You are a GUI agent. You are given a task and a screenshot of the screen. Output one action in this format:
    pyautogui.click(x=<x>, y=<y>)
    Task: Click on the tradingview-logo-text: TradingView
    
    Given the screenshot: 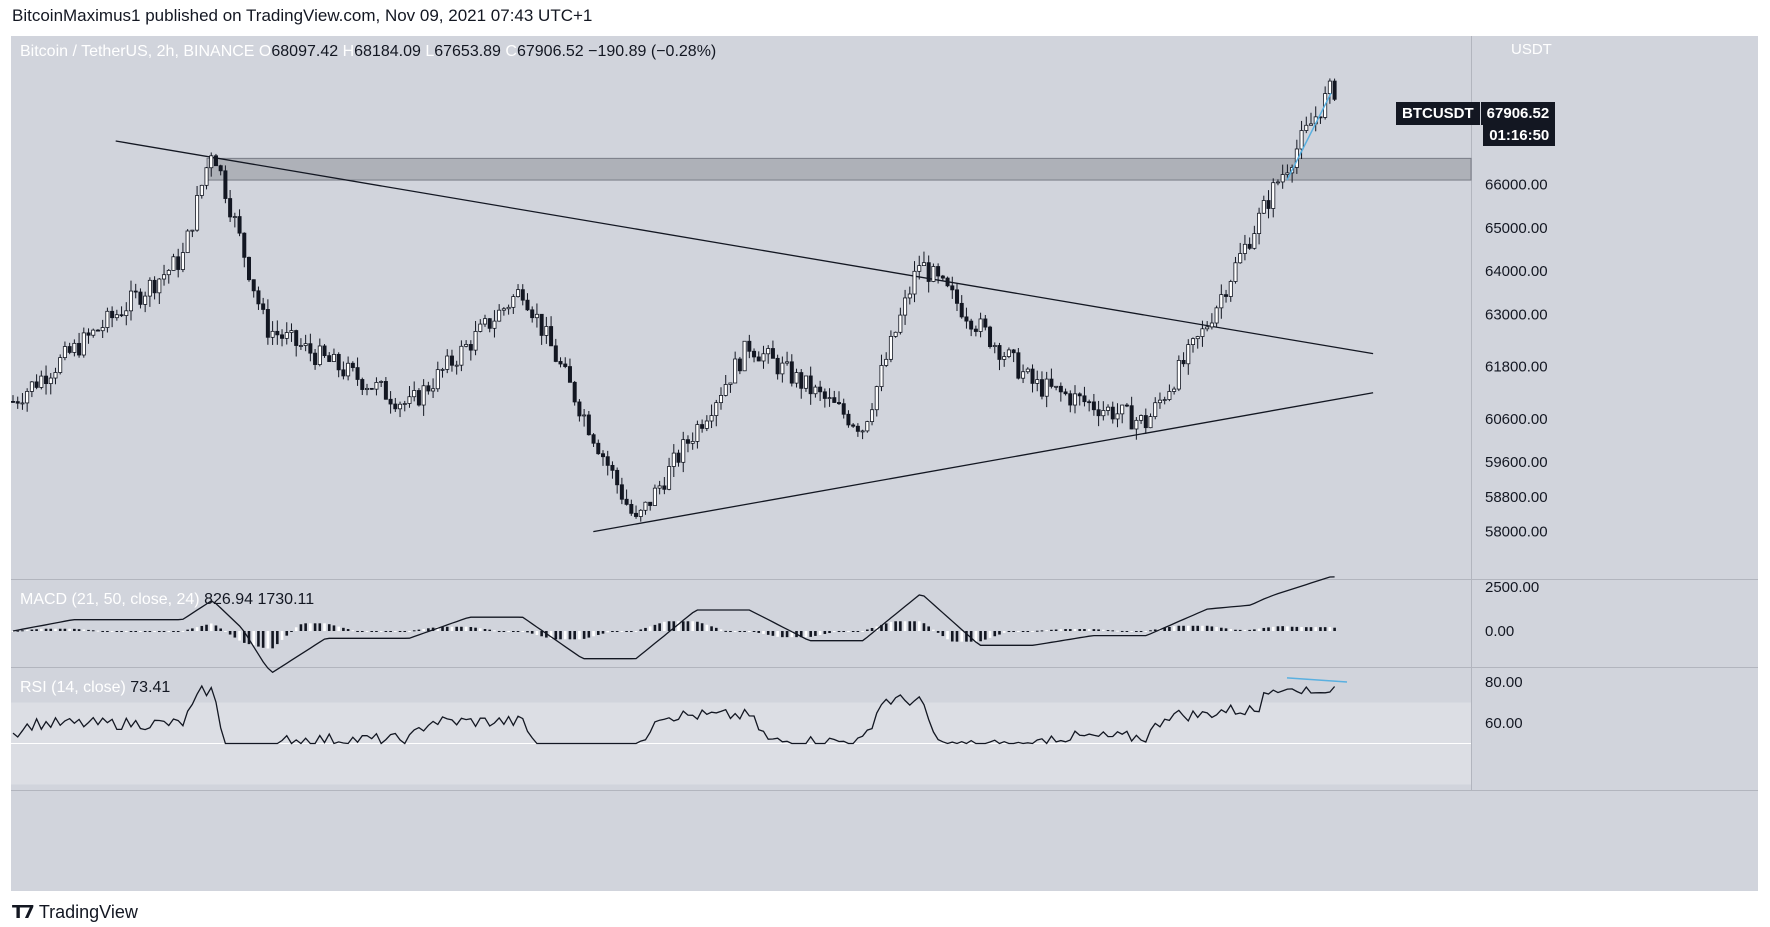 What is the action you would take?
    pyautogui.click(x=88, y=912)
    